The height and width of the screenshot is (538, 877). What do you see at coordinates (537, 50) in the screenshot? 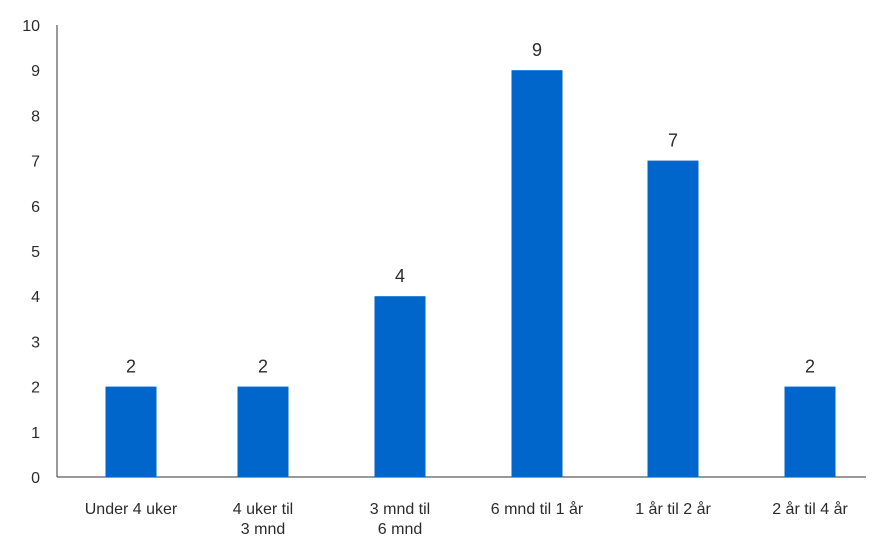
I see `bar-value-label: 9` at bounding box center [537, 50].